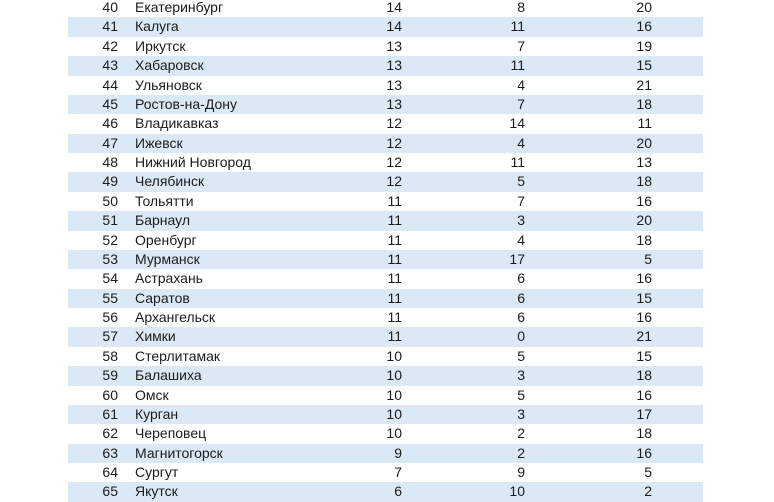 Image resolution: width=774 pixels, height=502 pixels. I want to click on city-cell: Оренбург, so click(166, 239).